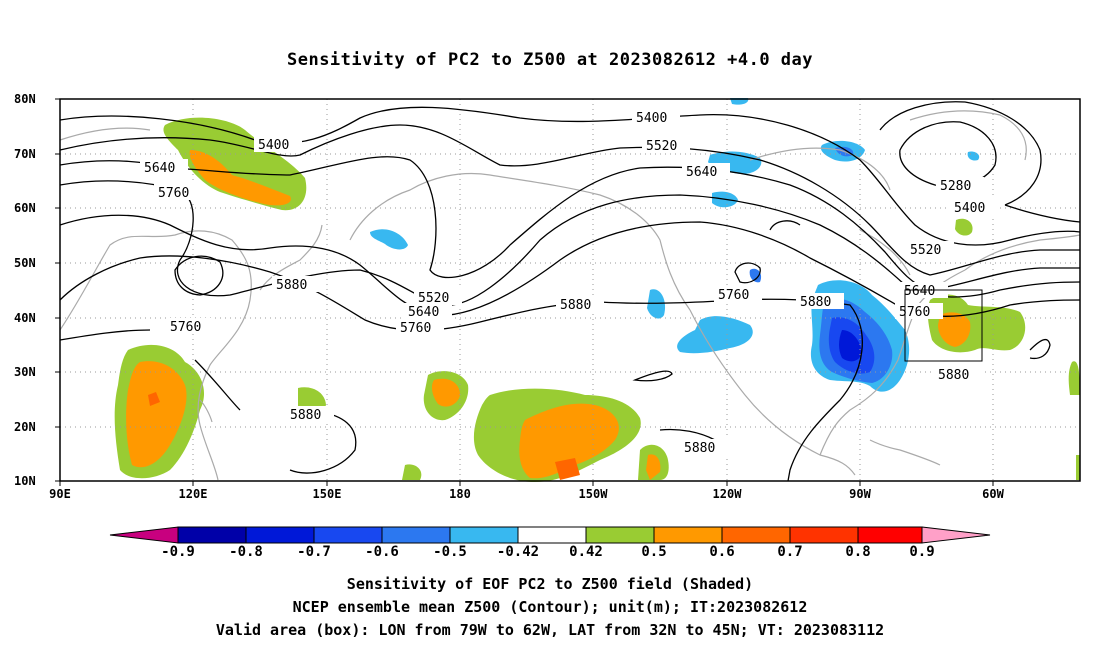 This screenshot has width=1100, height=650. Describe the element at coordinates (790, 552) in the screenshot. I see `colorbar-label: 0.7` at that location.